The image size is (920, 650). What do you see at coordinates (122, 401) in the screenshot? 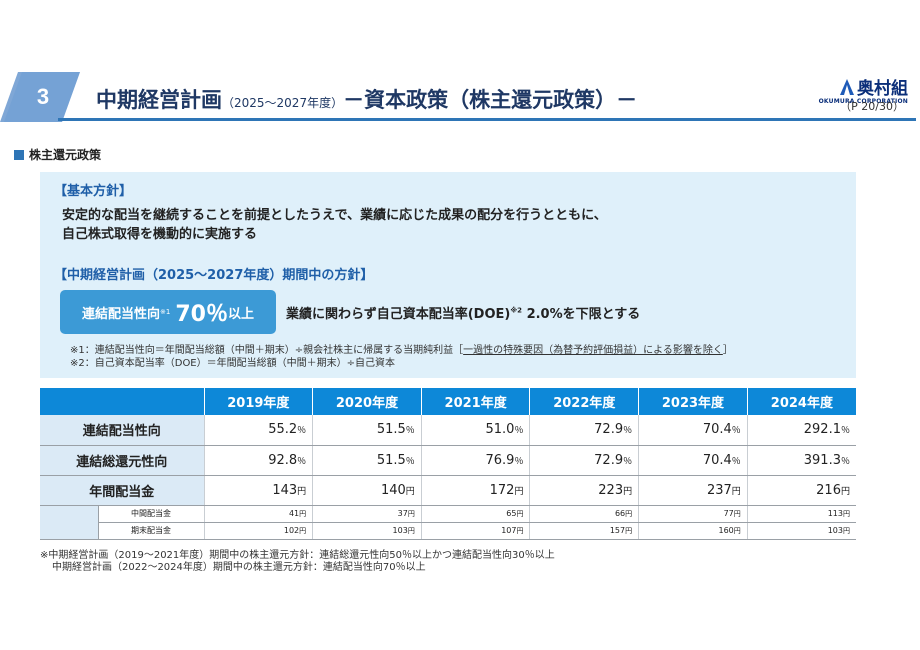
I see `header-corner` at bounding box center [122, 401].